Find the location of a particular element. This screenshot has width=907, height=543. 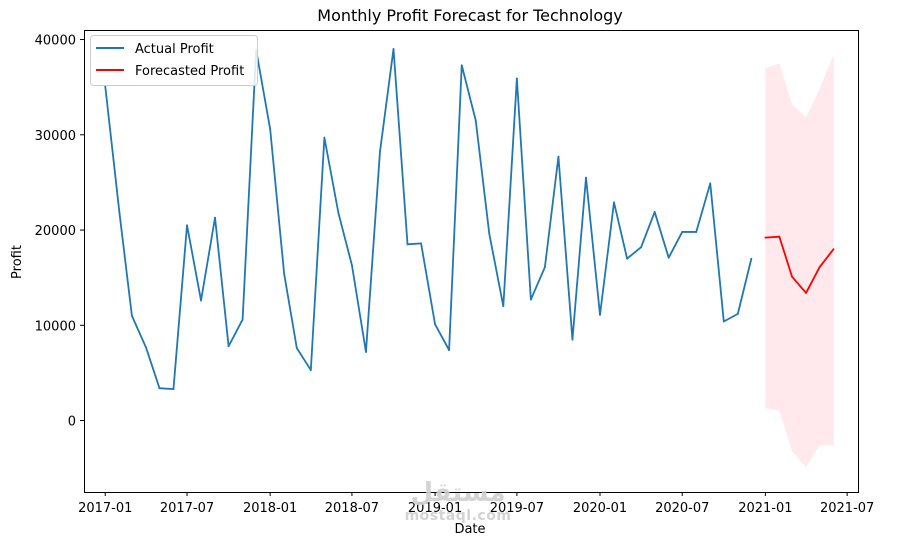

legend: Actual Profit Forecasted Profit is located at coordinates (174, 60).